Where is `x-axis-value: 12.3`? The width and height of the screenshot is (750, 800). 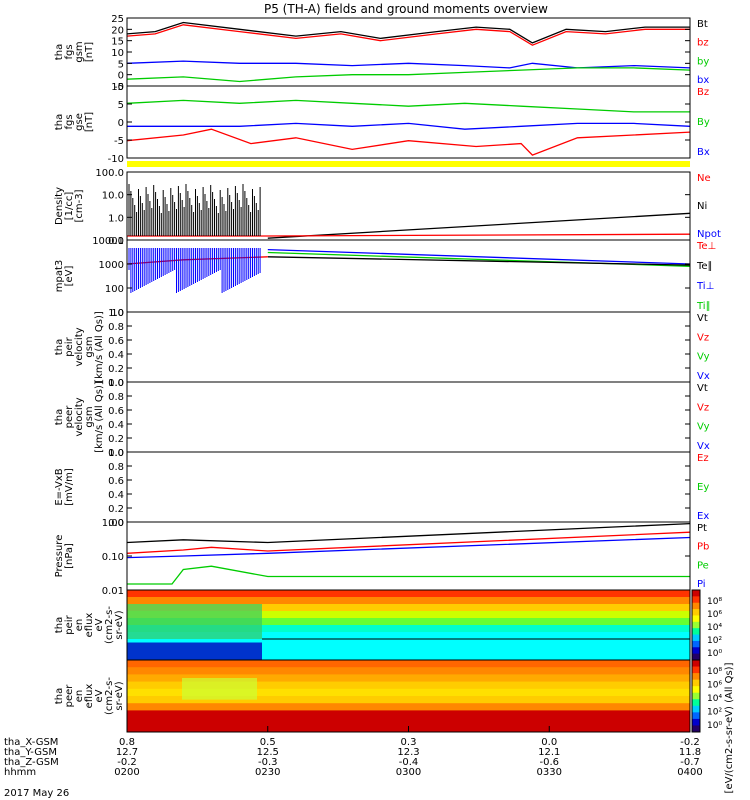
x-axis-value: 12.3 is located at coordinates (408, 752).